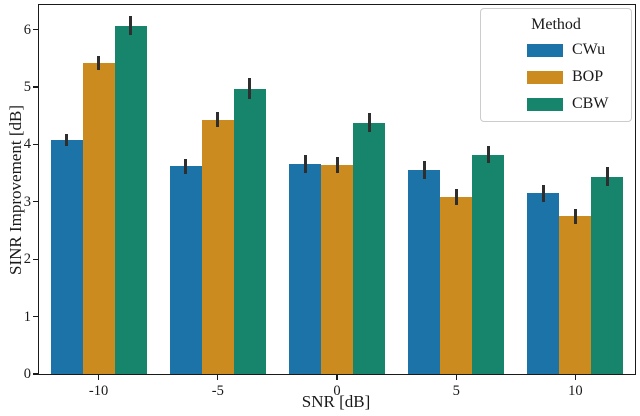 The image size is (640, 416). What do you see at coordinates (556, 24) in the screenshot?
I see `legend-title: Method` at bounding box center [556, 24].